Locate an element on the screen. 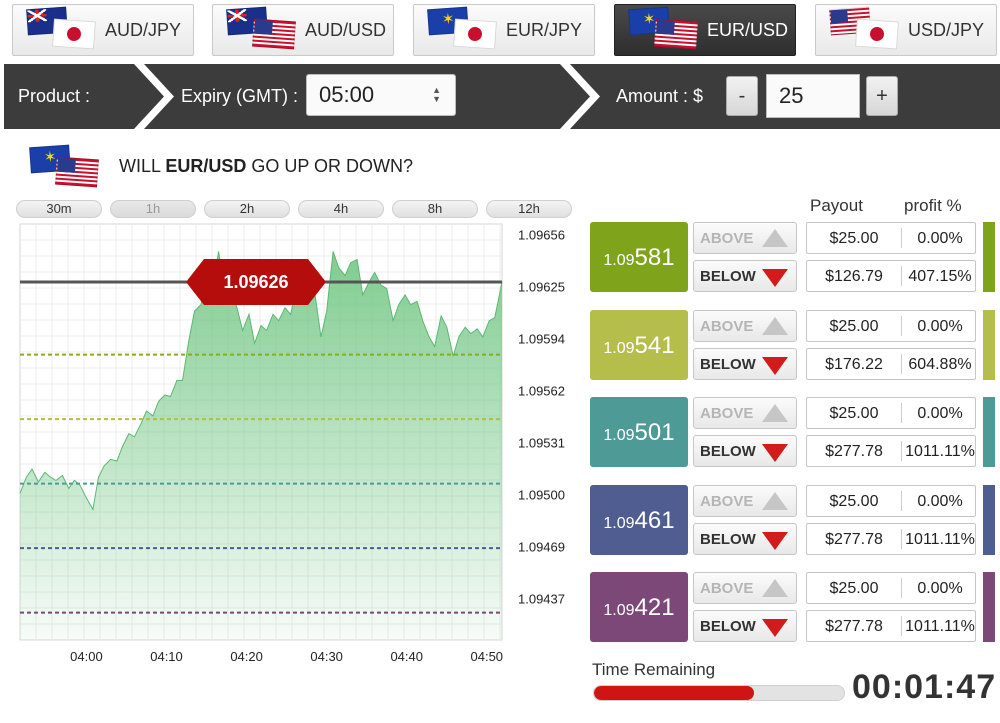 The image size is (1000, 723). timeframe-1h-button: 1h is located at coordinates (153, 209).